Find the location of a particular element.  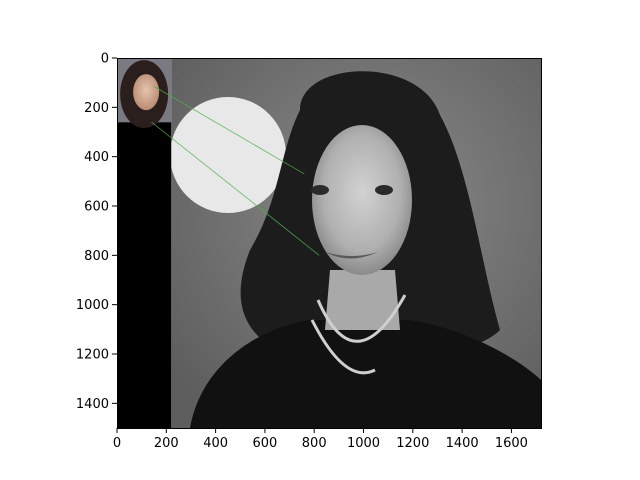

y-tick-label: 800 is located at coordinates (96, 256).